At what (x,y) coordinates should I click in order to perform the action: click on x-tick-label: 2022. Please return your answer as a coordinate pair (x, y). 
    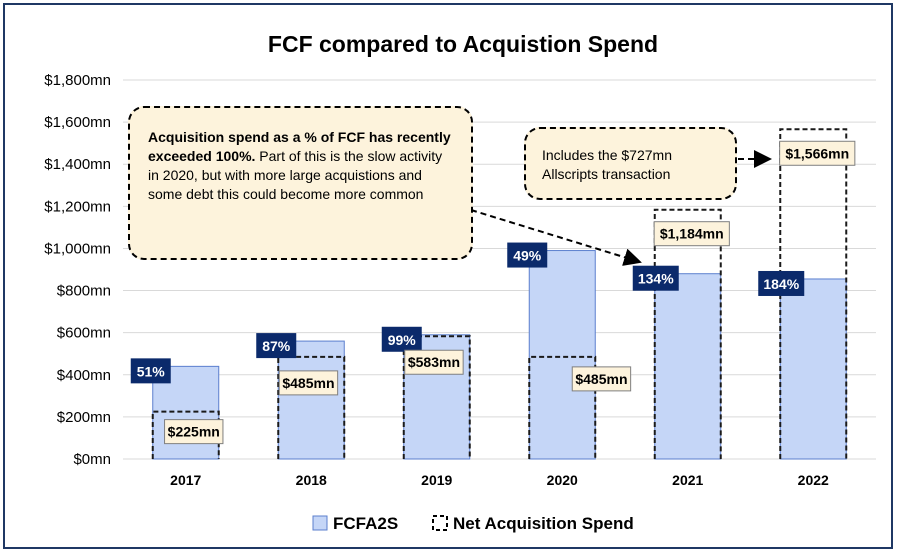
    Looking at the image, I should click on (813, 480).